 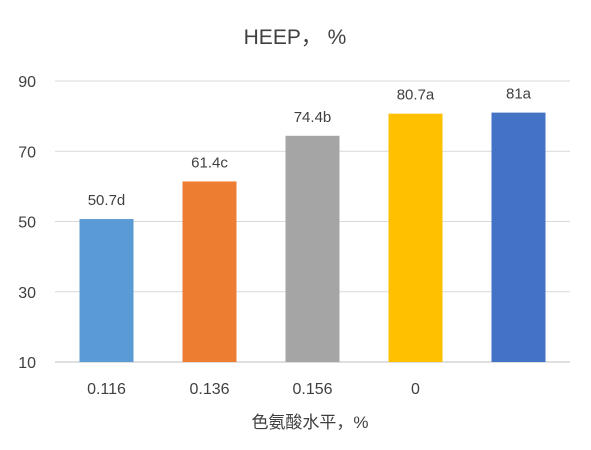 What do you see at coordinates (313, 117) in the screenshot?
I see `bar-data-label: 74.4b` at bounding box center [313, 117].